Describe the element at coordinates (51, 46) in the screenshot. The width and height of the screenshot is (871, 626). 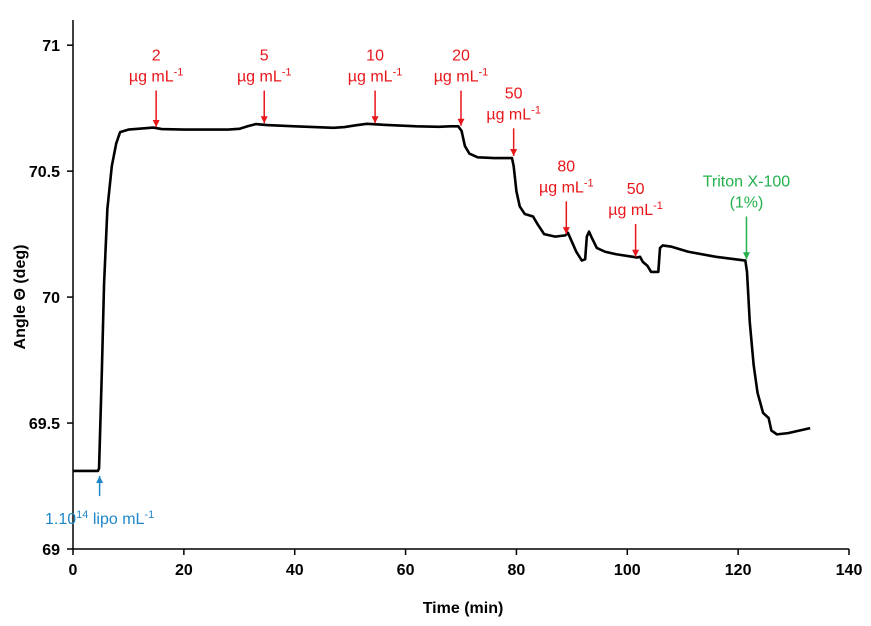
I see `y-tick-label: 71` at that location.